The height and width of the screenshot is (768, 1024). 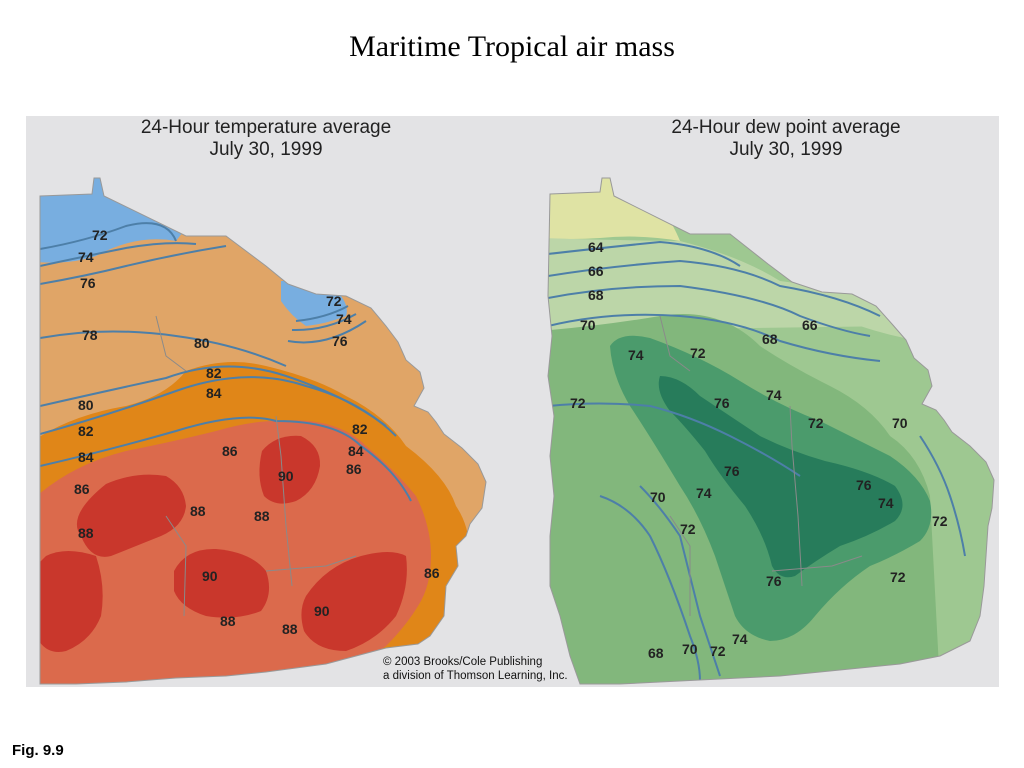 What do you see at coordinates (512, 46) in the screenshot?
I see `slide-title: Maritime Tropical air mass` at bounding box center [512, 46].